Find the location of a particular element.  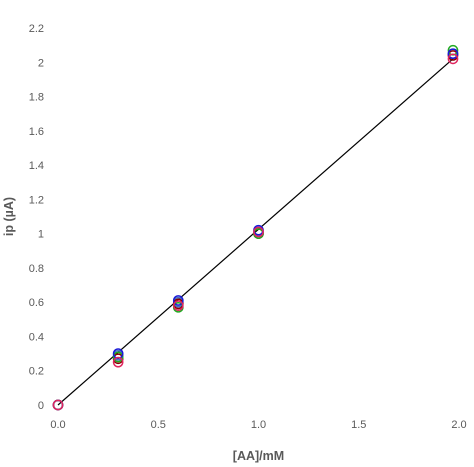

y-tick-label: 2.2 is located at coordinates (36, 29).